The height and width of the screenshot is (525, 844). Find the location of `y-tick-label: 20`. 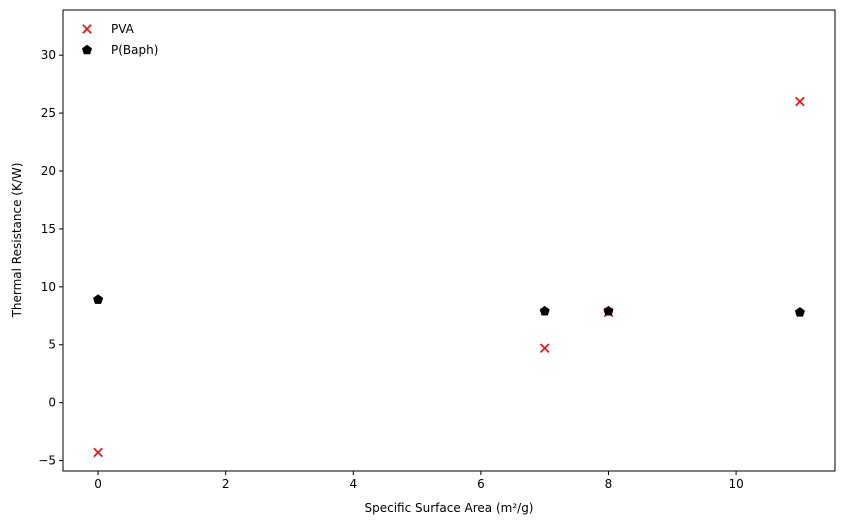

y-tick-label: 20 is located at coordinates (48, 171).